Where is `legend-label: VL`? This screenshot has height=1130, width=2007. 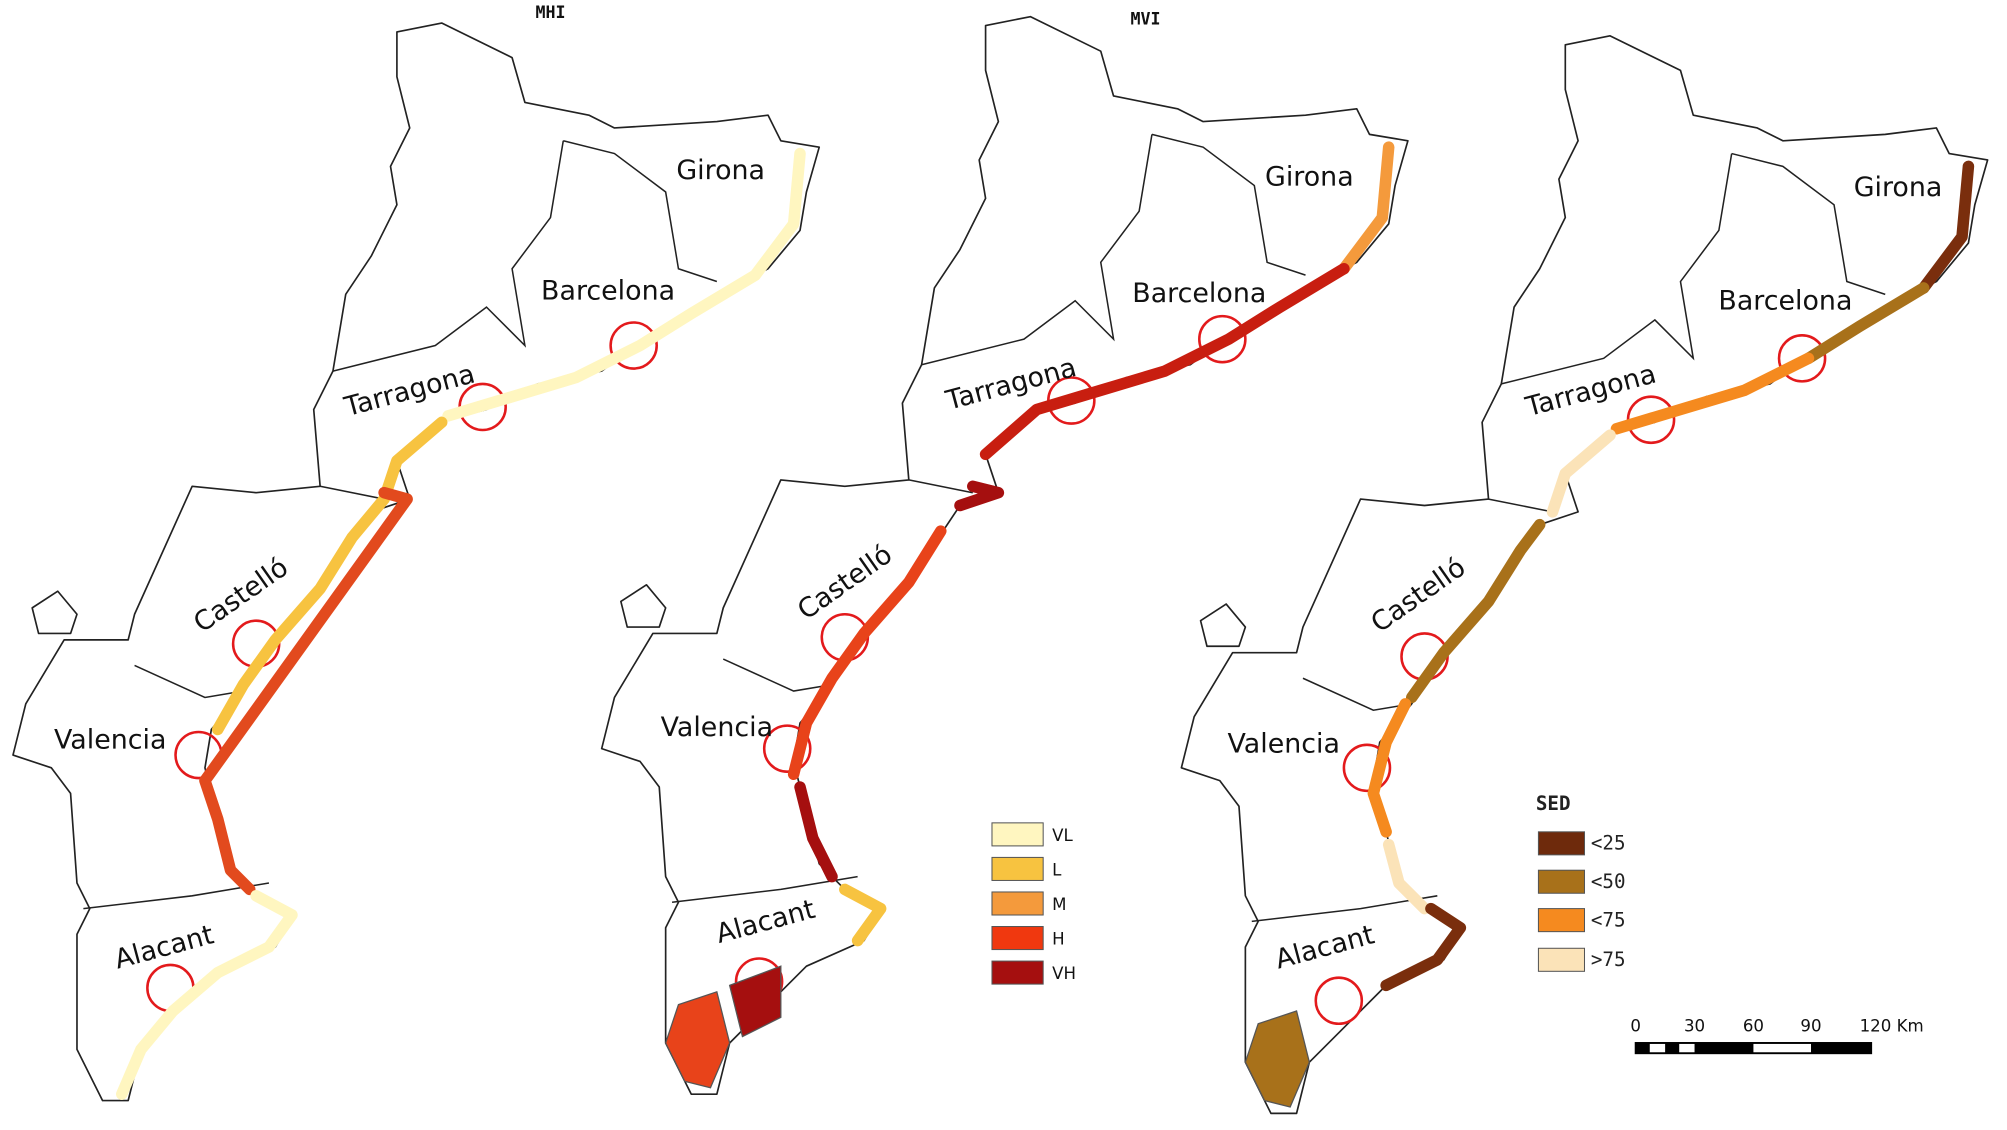 legend-label: VL is located at coordinates (1062, 835).